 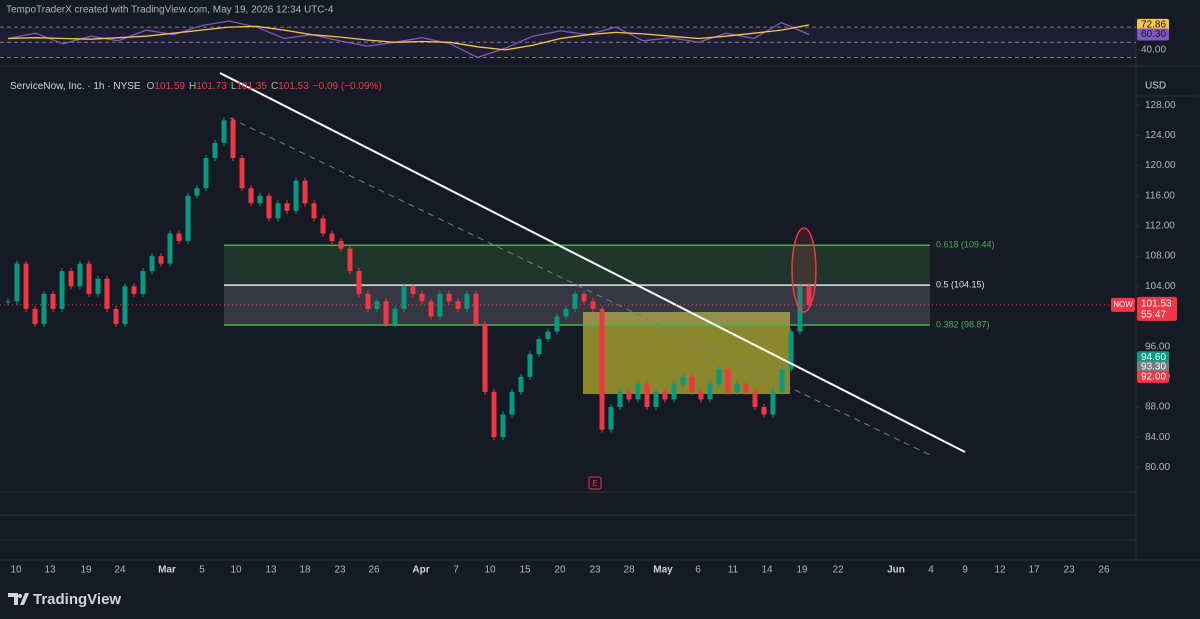 I want to click on x-tick-label: 9, so click(x=965, y=570).